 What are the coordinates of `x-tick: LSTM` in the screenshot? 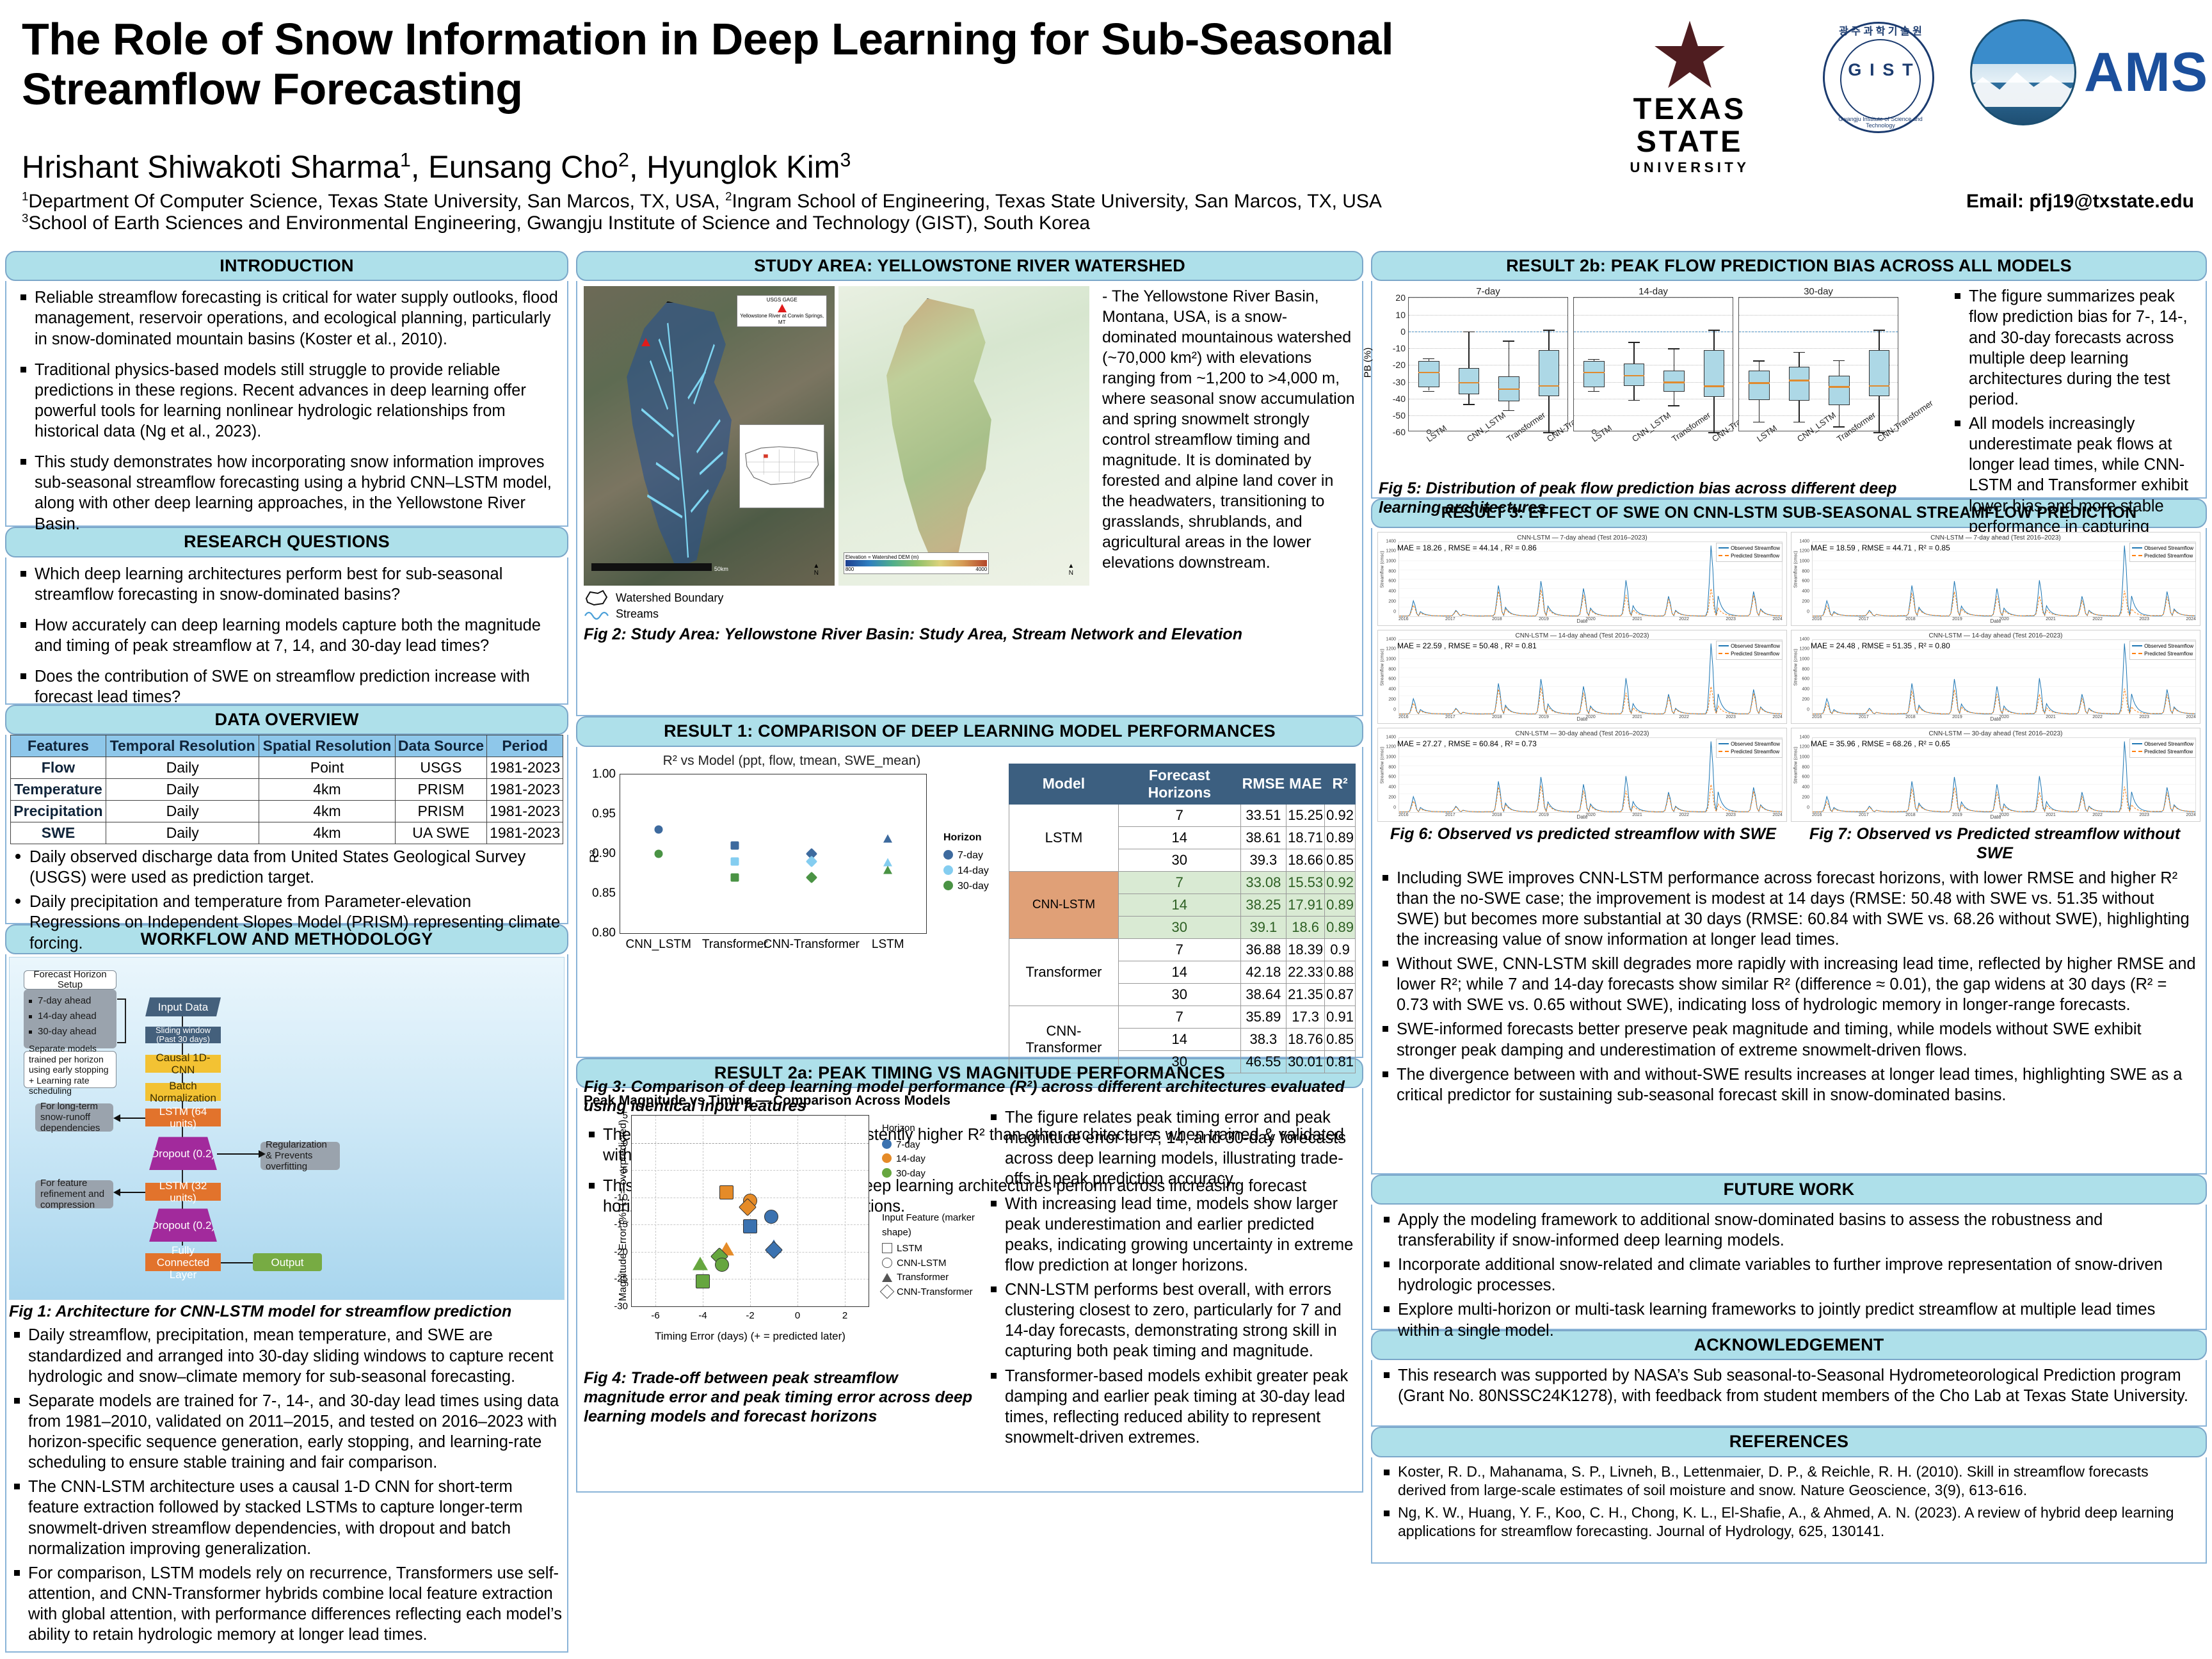 It's located at (887, 944).